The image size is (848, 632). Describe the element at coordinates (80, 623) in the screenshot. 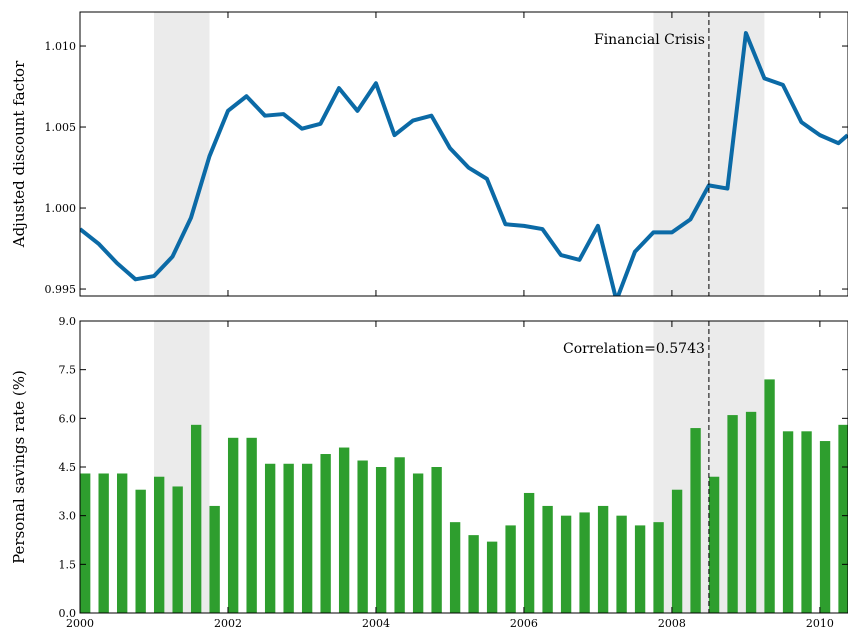

I see `x-tick-label: 2000` at that location.